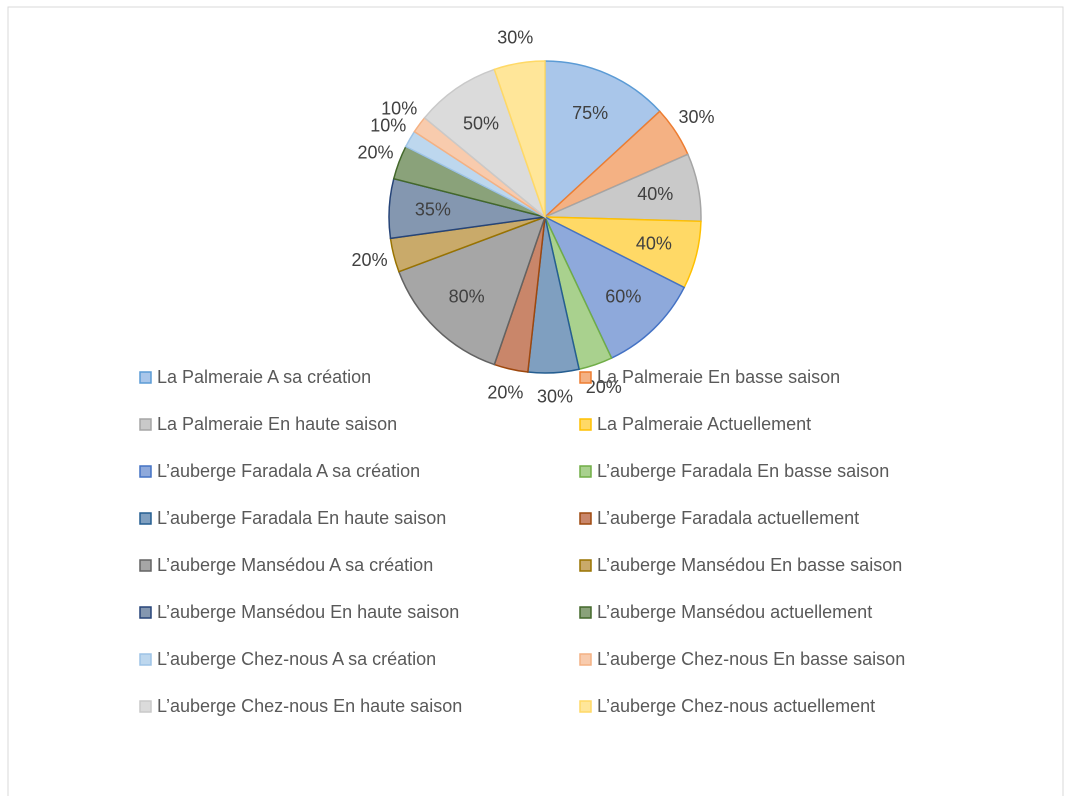  I want to click on legend-label: L’auberge Mansédou A sa création, so click(295, 565).